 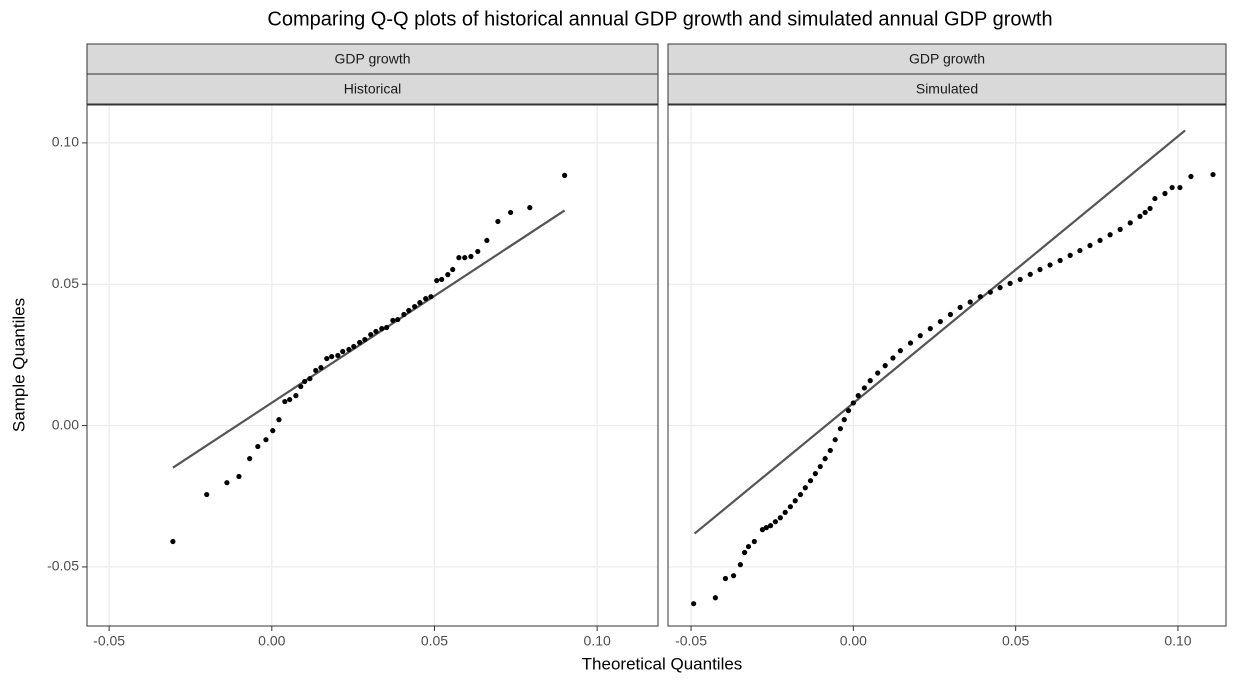 I want to click on y-tick-label: 0.00, so click(x=65, y=424).